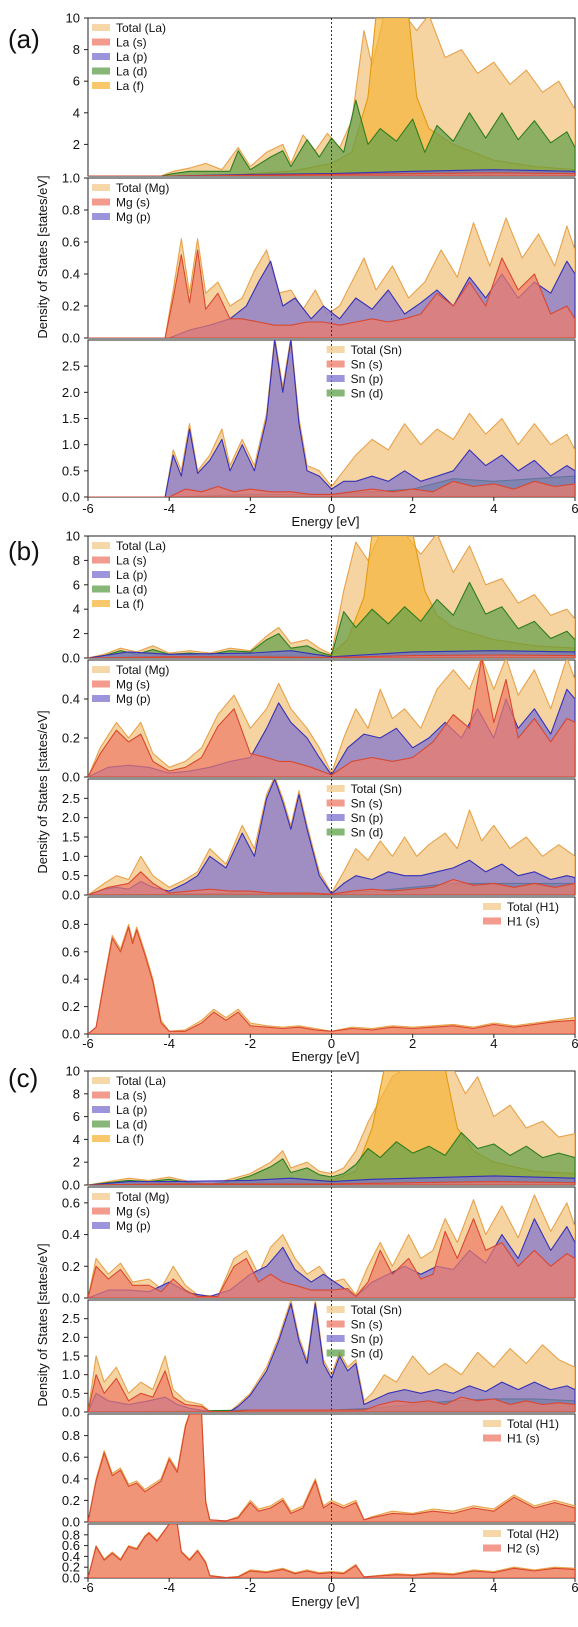  Describe the element at coordinates (73, 18) in the screenshot. I see `y-tick-label: 10` at that location.